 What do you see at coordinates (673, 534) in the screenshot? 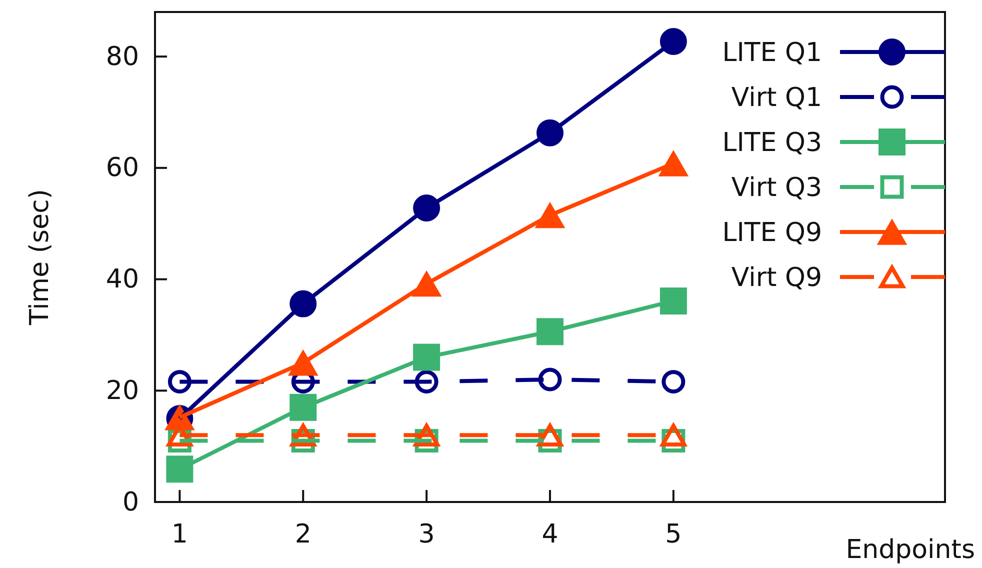
I see `x-tick-label: 5` at bounding box center [673, 534].